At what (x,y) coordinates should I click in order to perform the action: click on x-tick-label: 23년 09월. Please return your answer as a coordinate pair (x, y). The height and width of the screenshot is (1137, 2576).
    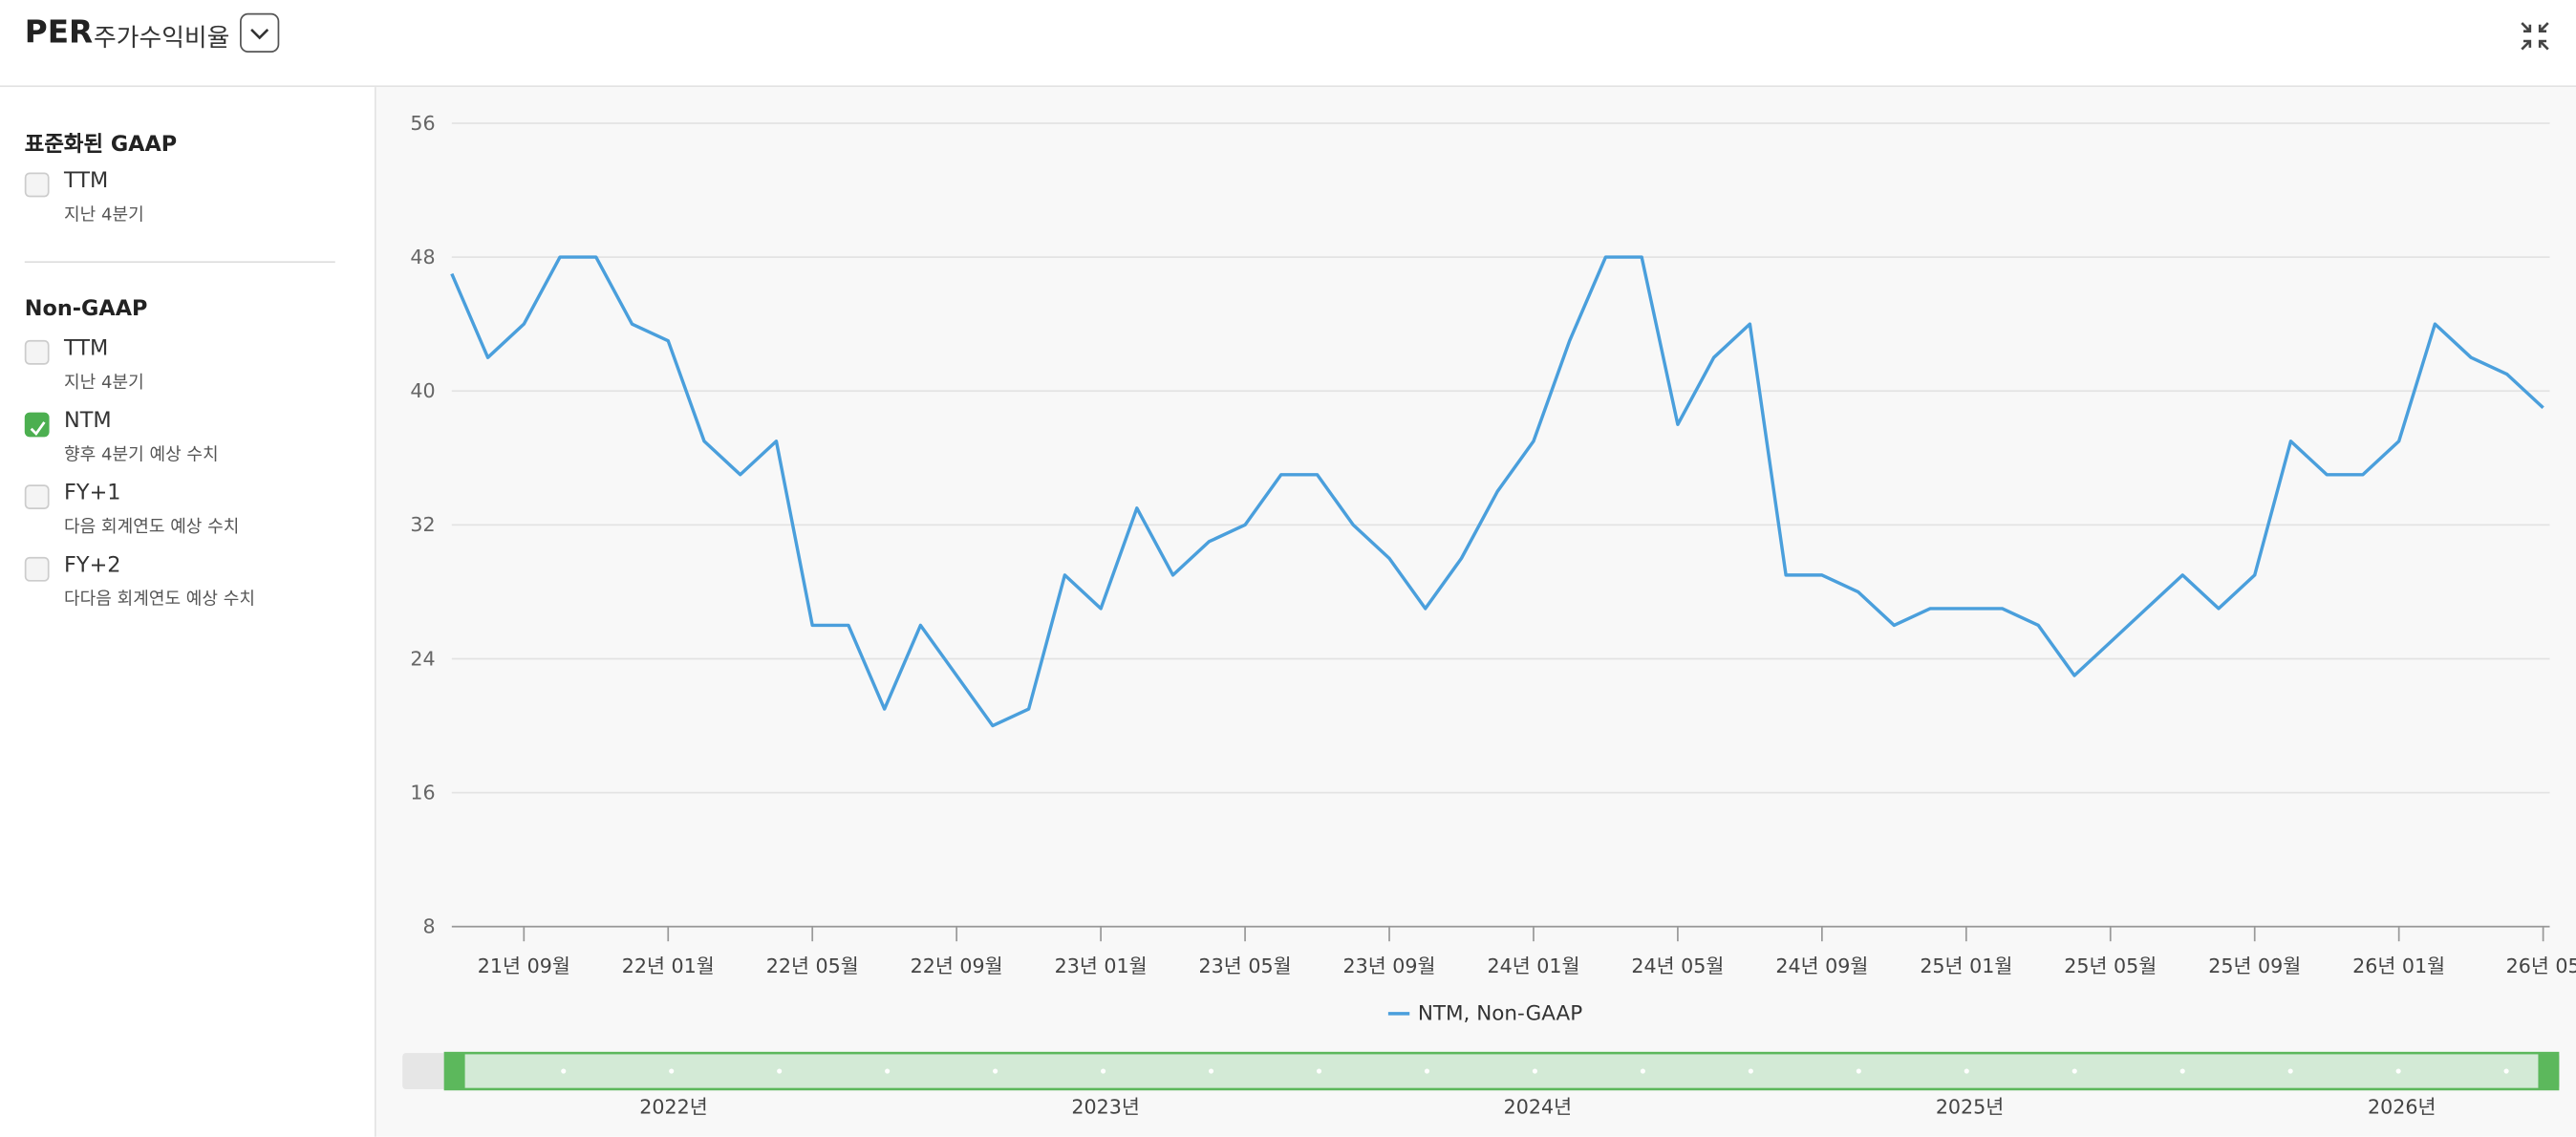
    Looking at the image, I should click on (1389, 966).